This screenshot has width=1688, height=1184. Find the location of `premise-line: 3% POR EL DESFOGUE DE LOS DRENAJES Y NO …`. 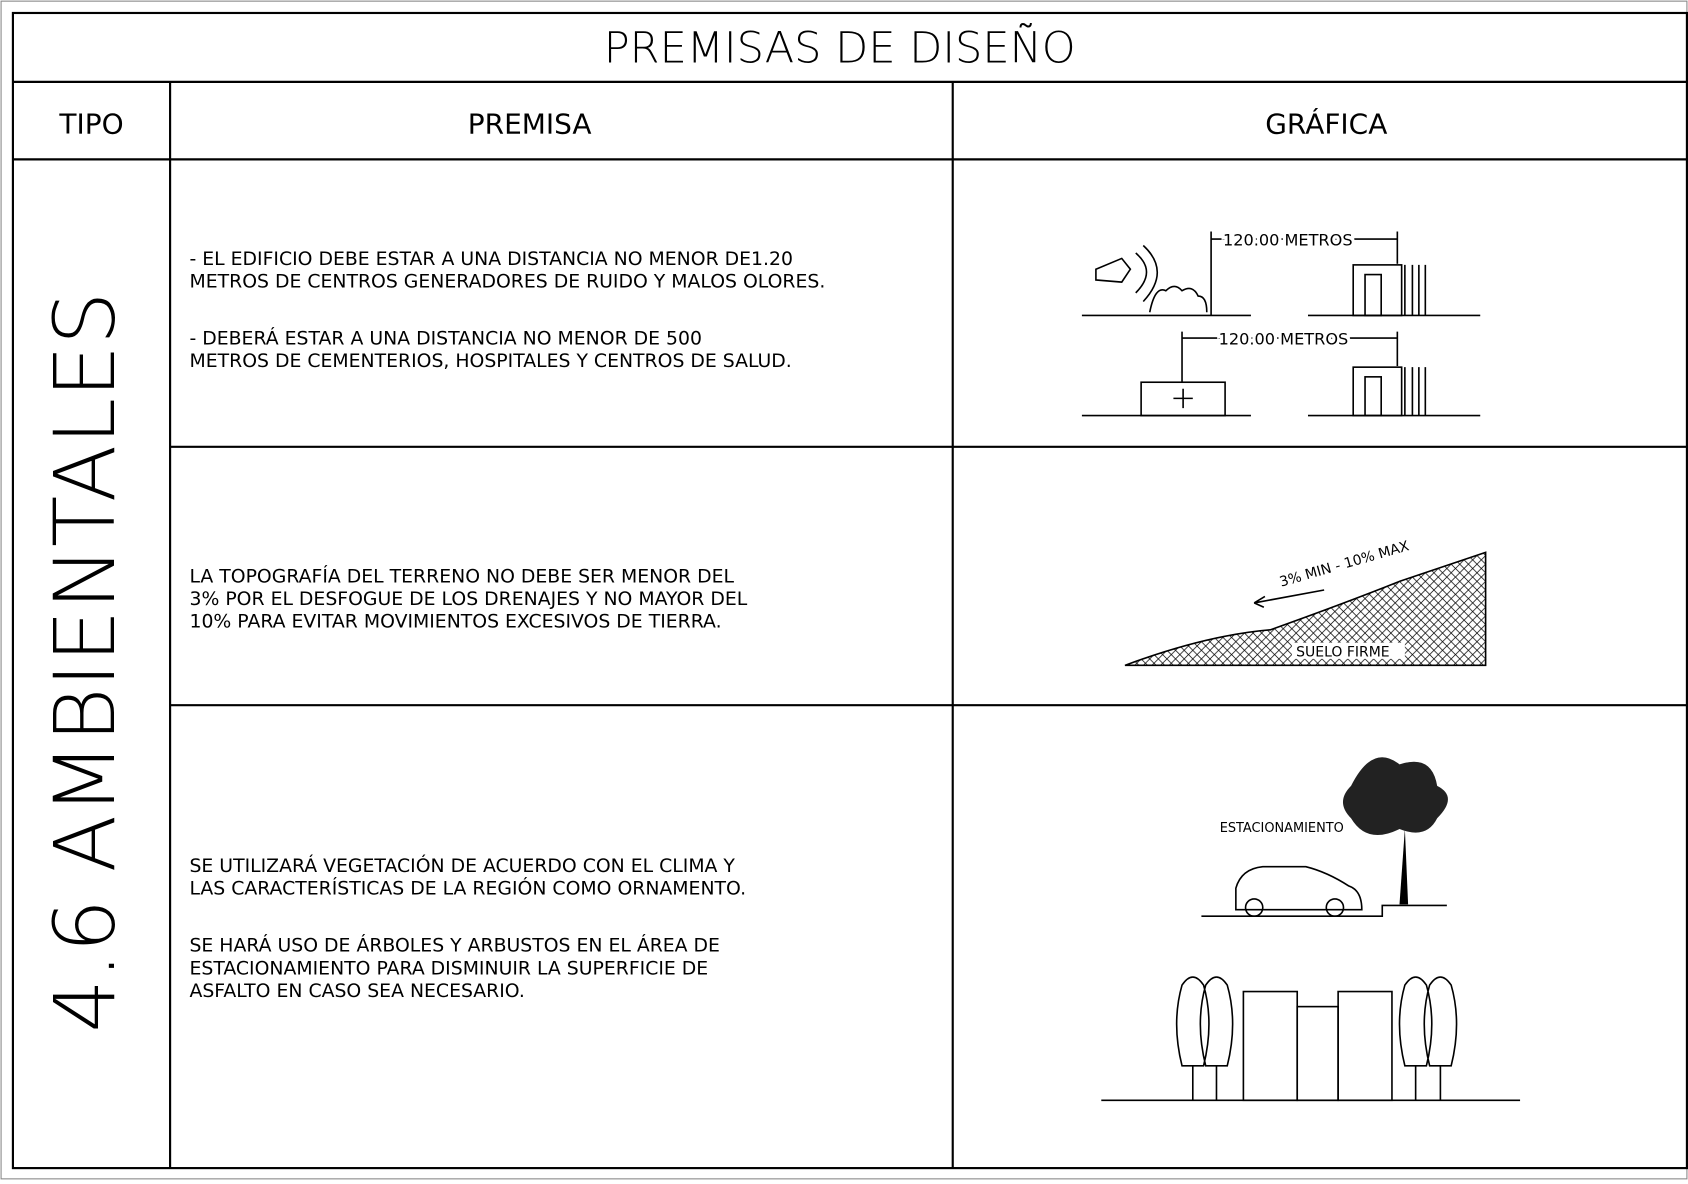

premise-line: 3% POR EL DESFOGUE DE LOS DRENAJES Y NO … is located at coordinates (468, 599).